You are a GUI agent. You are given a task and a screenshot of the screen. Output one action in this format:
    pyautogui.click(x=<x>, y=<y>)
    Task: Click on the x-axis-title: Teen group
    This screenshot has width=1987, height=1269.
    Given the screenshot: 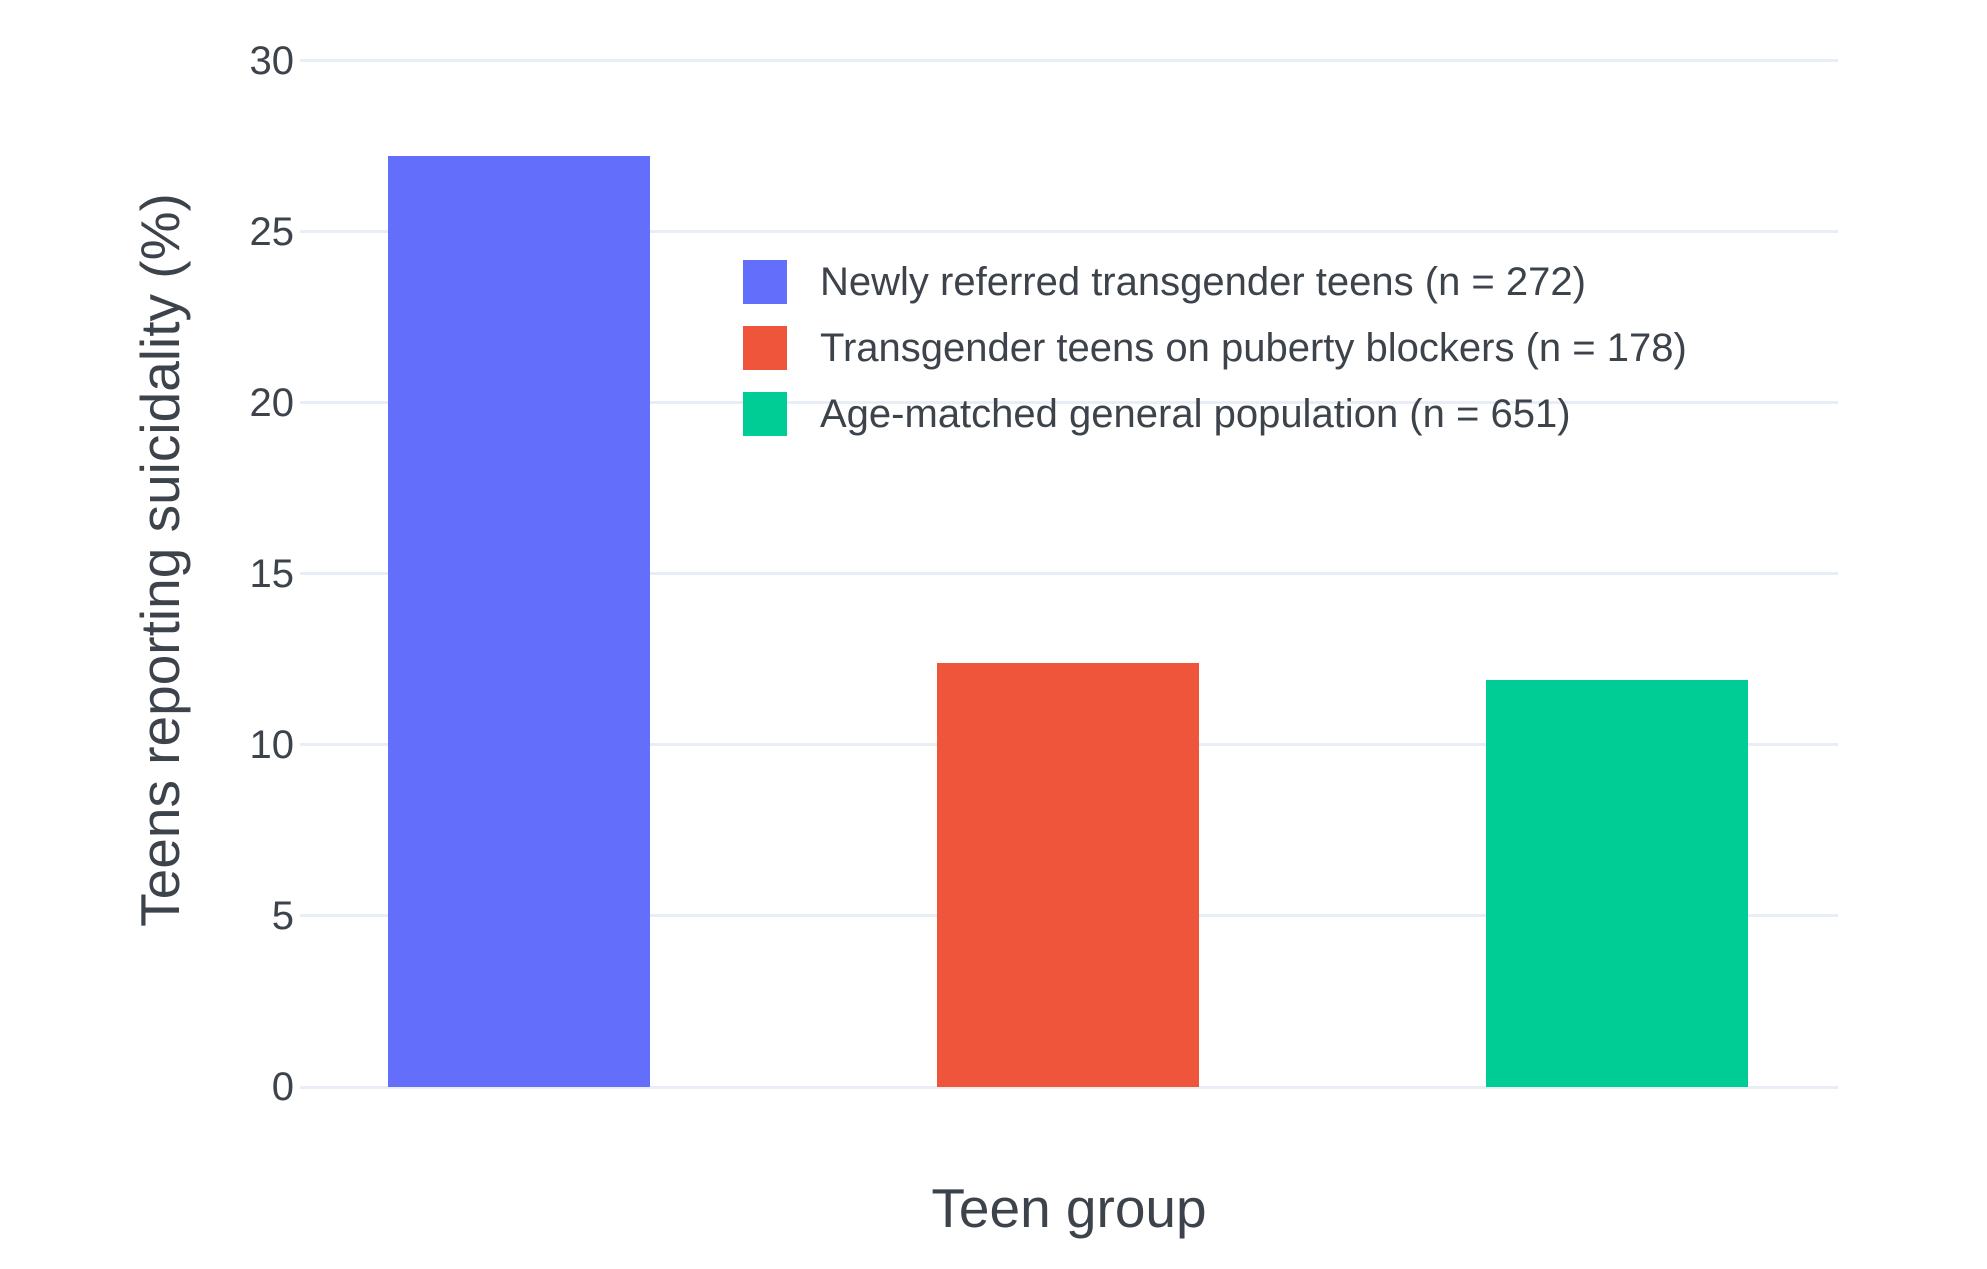 What is the action you would take?
    pyautogui.click(x=1069, y=1208)
    